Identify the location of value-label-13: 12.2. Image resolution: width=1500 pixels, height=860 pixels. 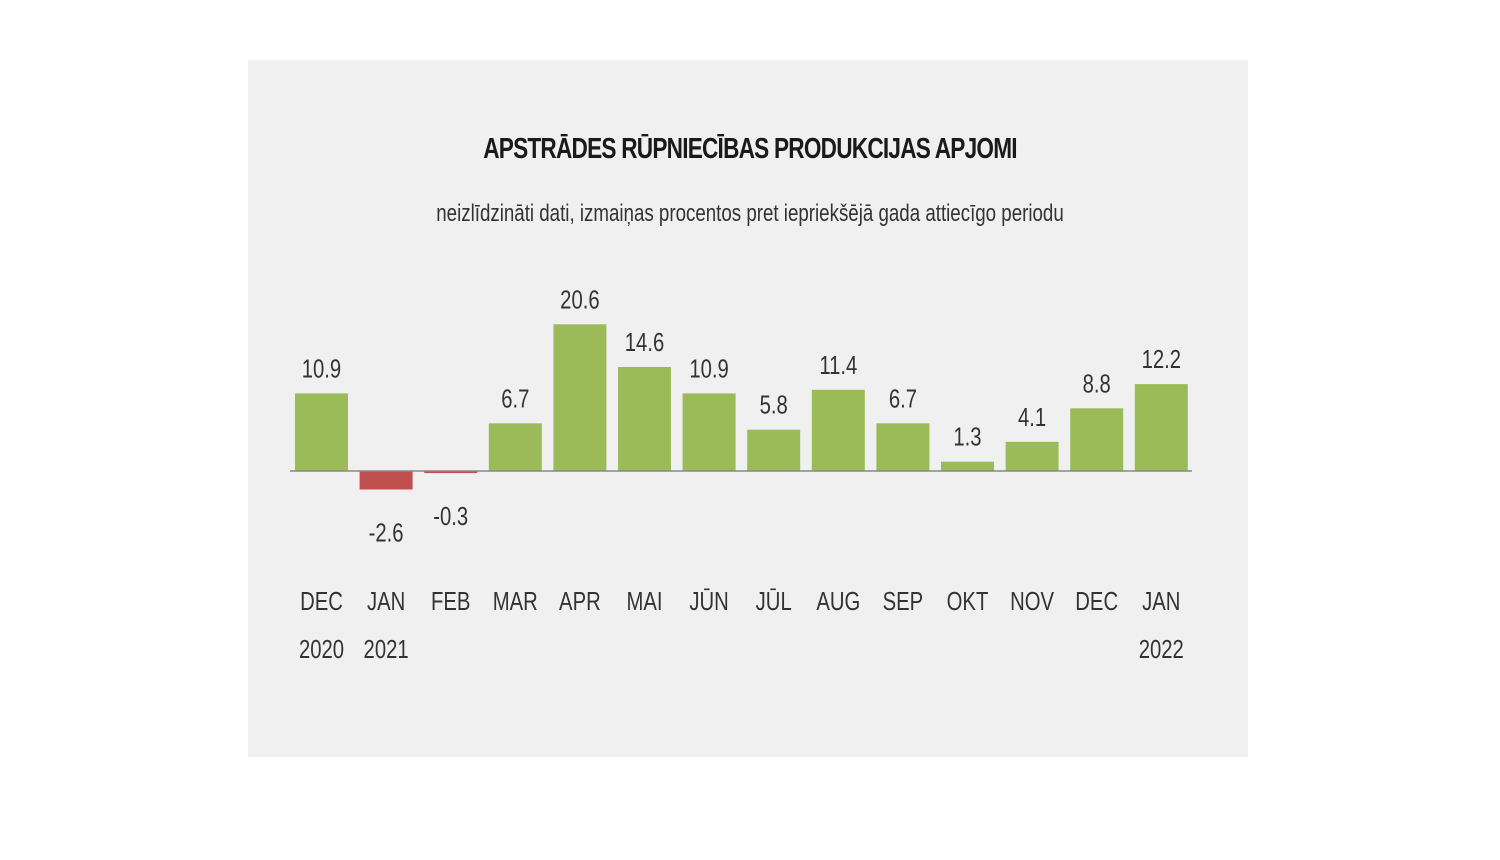
(1161, 359).